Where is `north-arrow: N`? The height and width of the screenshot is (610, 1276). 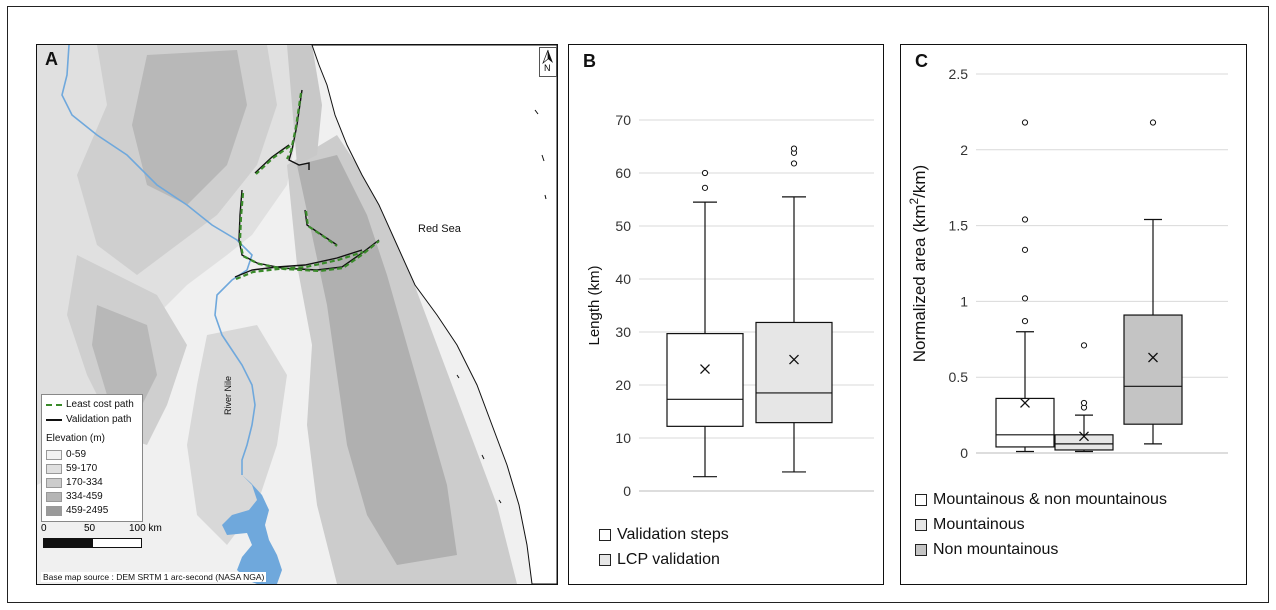 north-arrow: N is located at coordinates (548, 62).